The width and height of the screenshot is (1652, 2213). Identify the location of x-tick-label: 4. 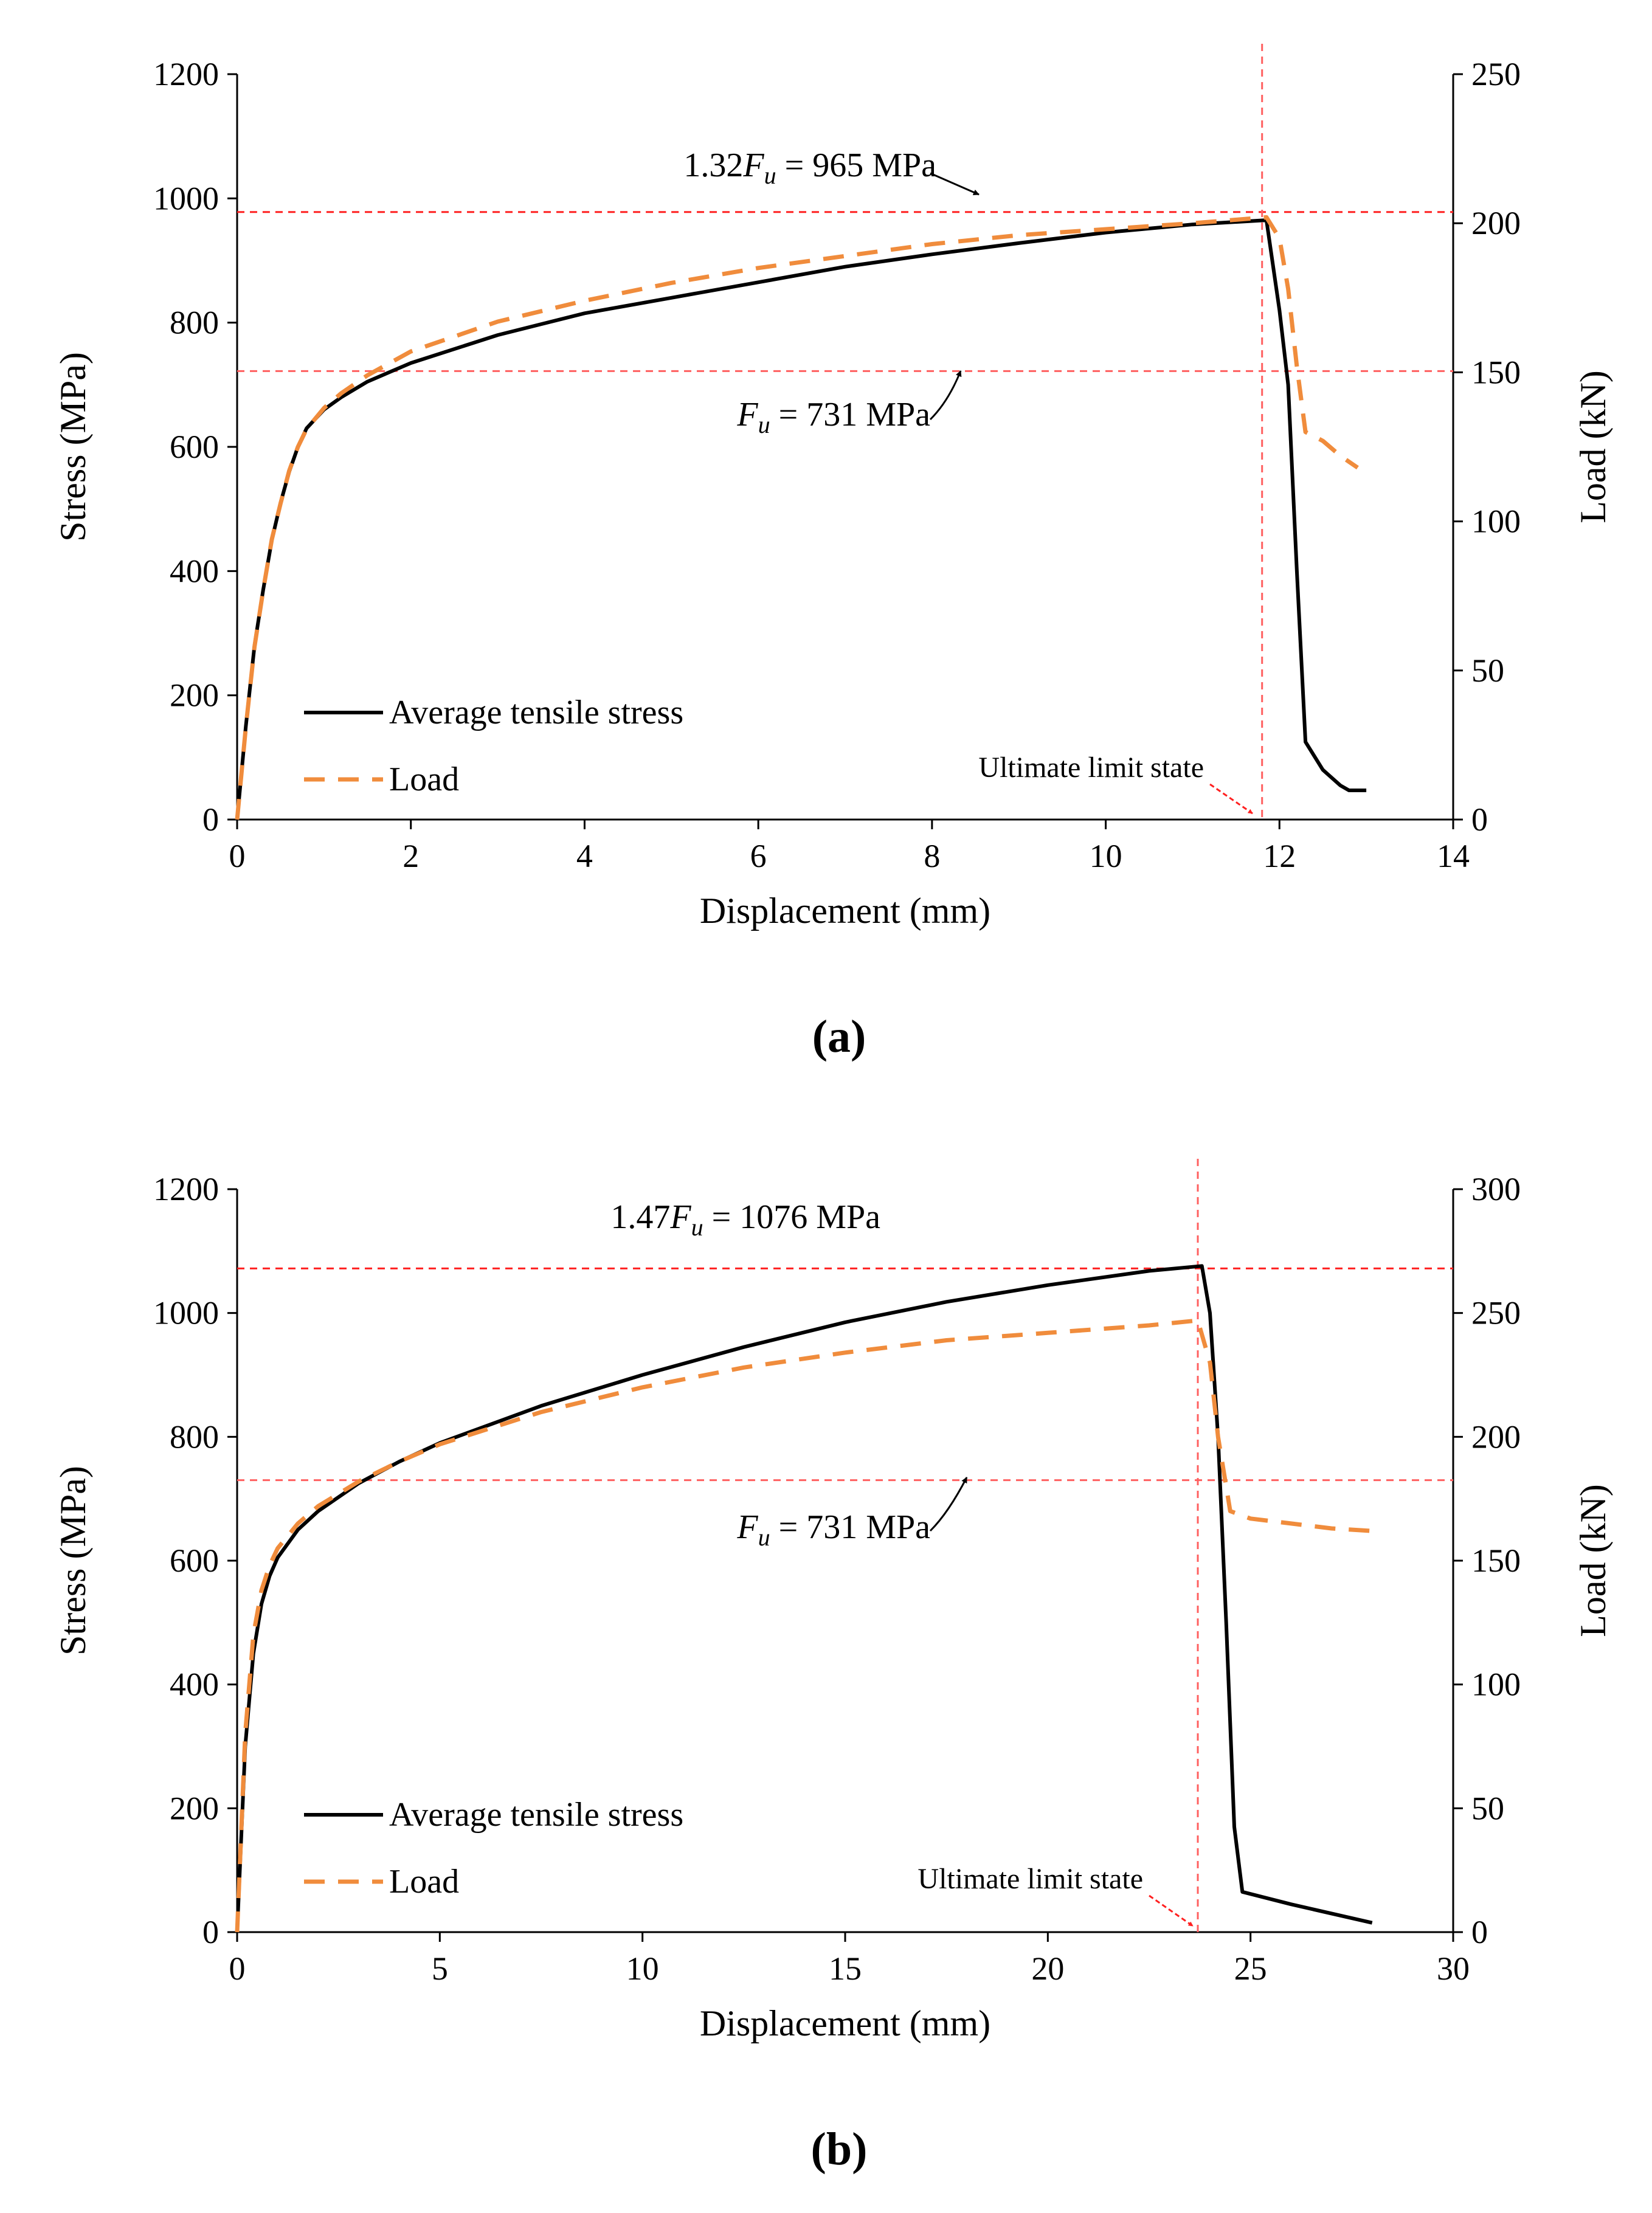
(584, 856).